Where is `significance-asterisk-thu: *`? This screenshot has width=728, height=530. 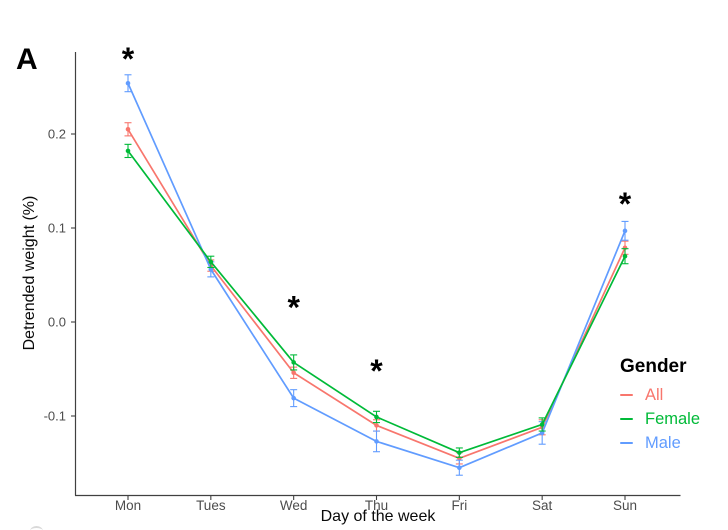 significance-asterisk-thu: * is located at coordinates (376, 371).